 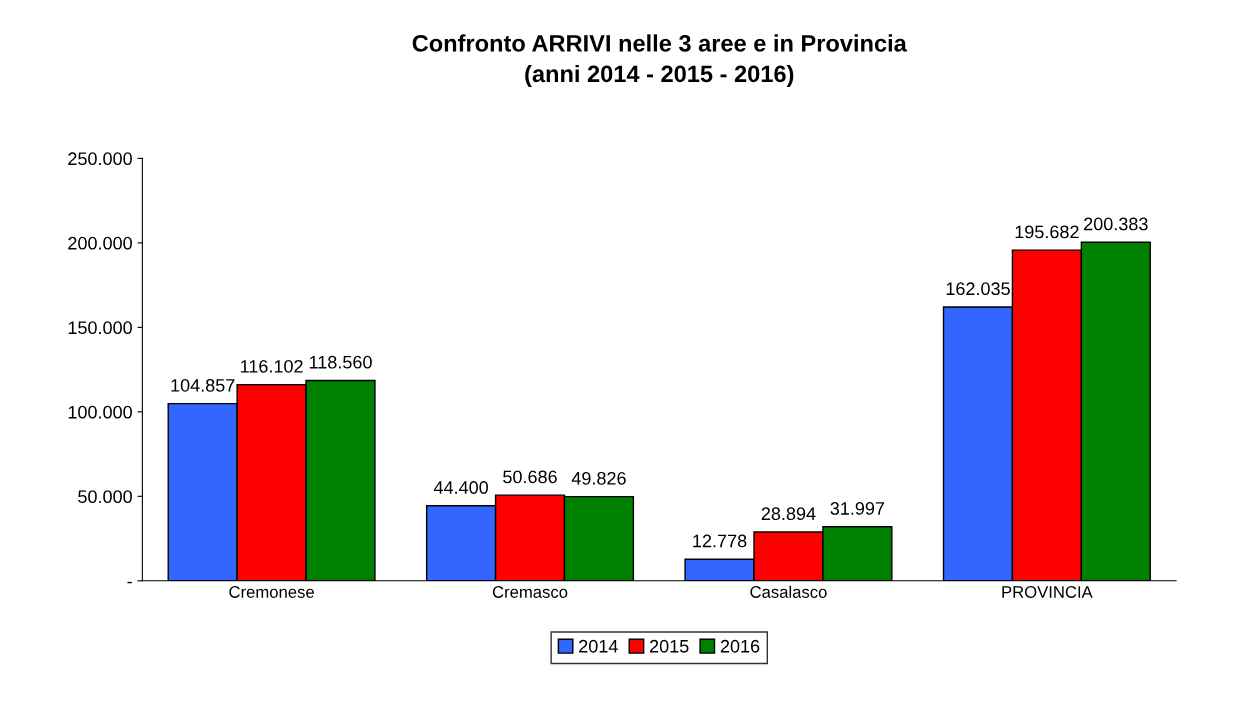 I want to click on data-label: 49.826, so click(x=598, y=478).